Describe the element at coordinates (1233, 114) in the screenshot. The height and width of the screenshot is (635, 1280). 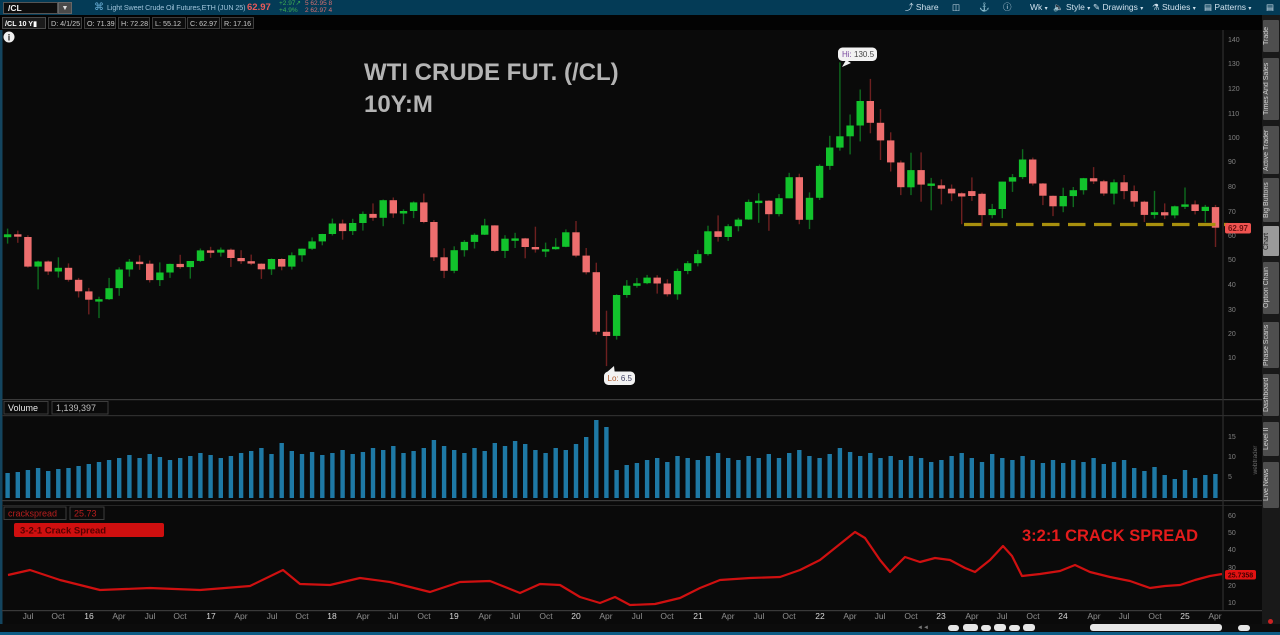
I see `svg-text: 110` at that location.